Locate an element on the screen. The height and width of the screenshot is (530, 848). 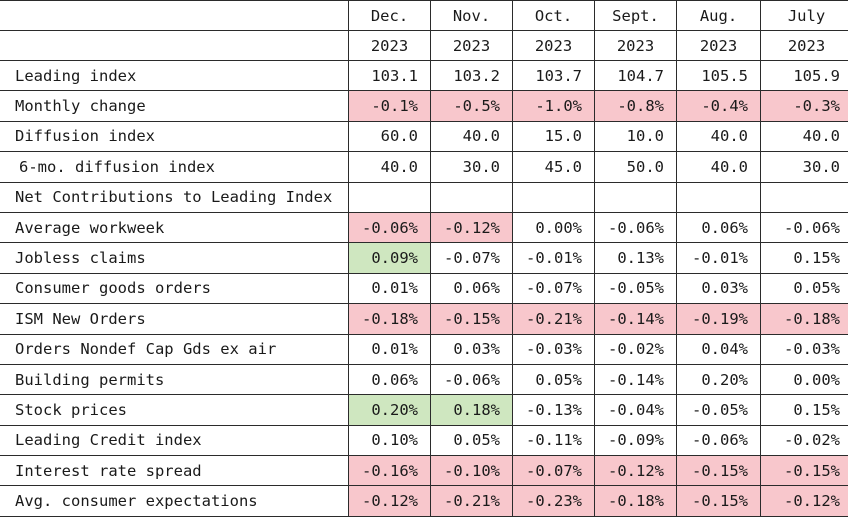
column-header-month: Oct. is located at coordinates (553, 15).